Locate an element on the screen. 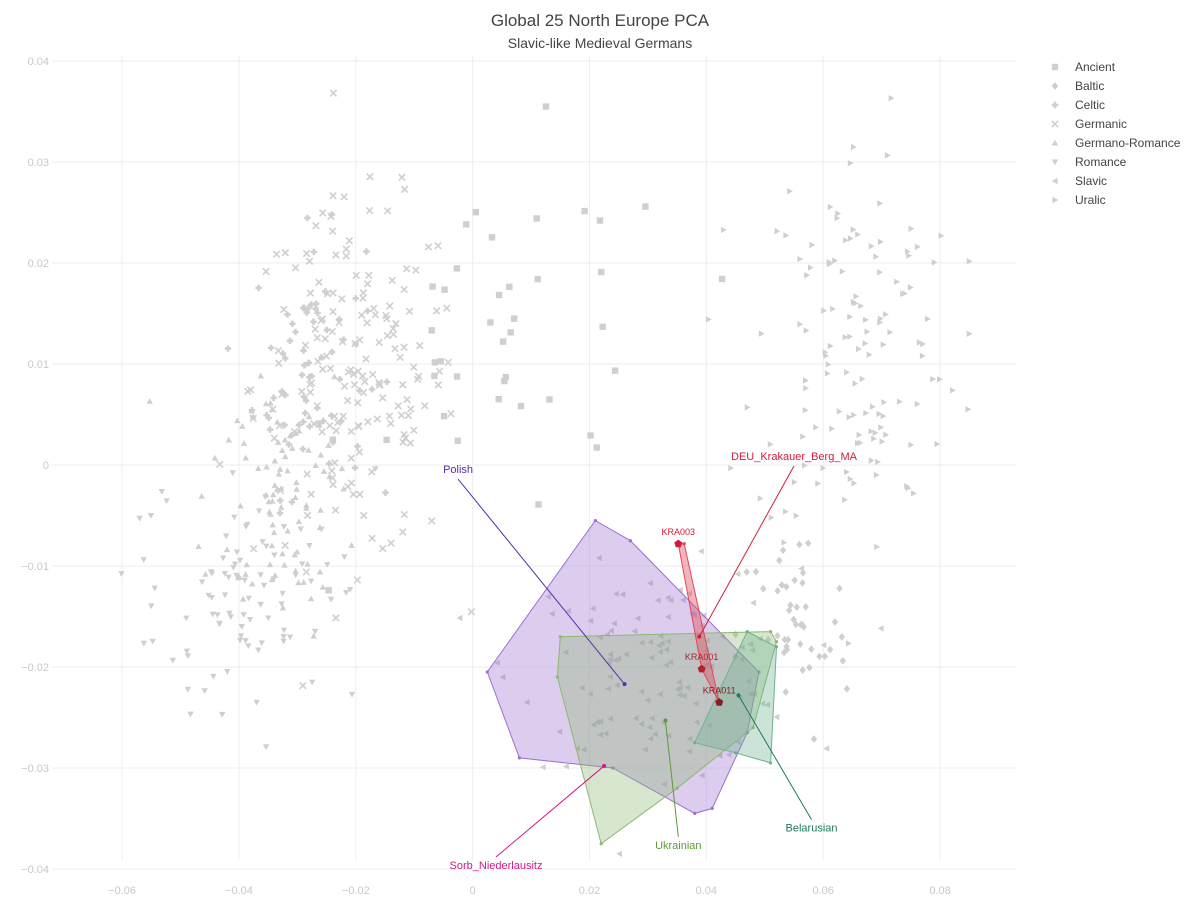  callout-line is located at coordinates (671, 778).